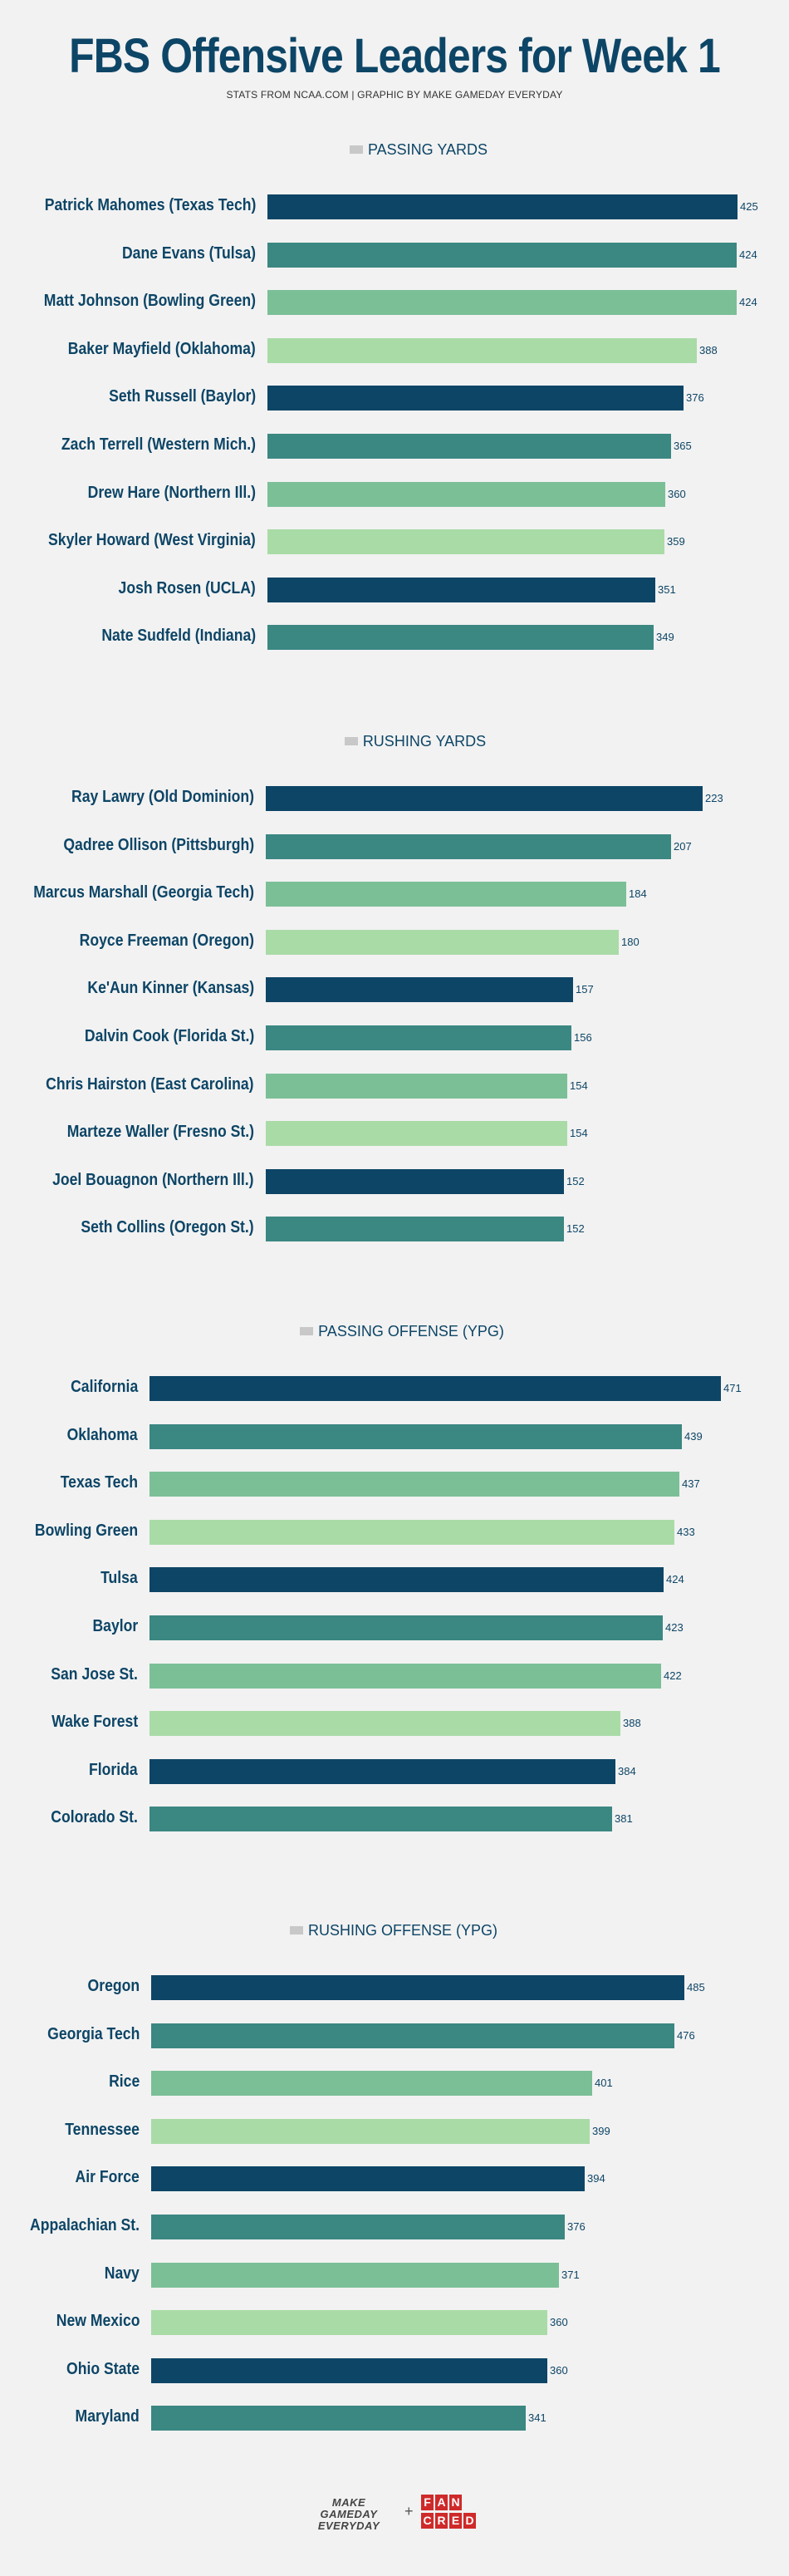  I want to click on bar-row: Tulsa 424, so click(394, 1579).